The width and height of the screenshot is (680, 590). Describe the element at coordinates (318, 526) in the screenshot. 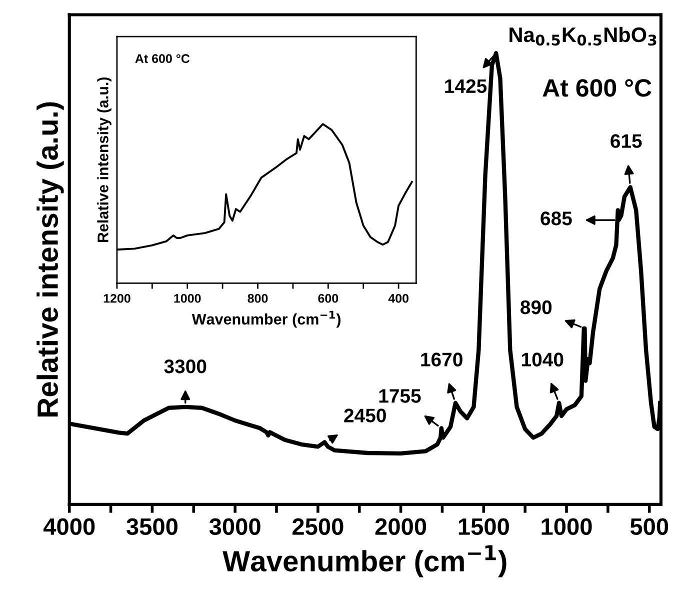

I see `x-tick-label: 2500` at that location.